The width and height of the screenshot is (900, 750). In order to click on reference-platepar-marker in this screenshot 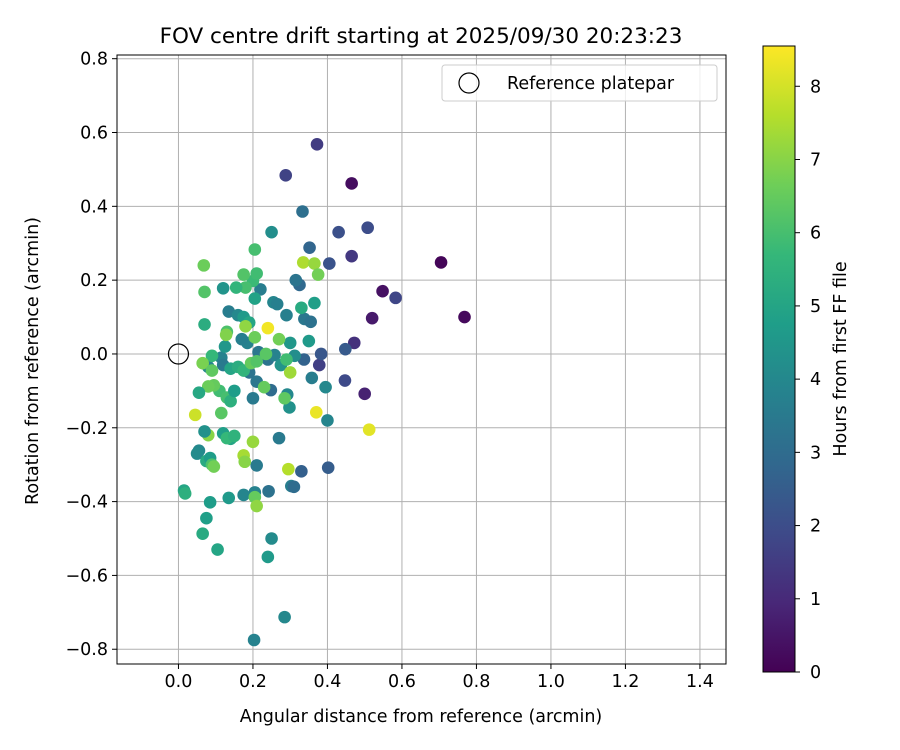, I will do `click(178, 354)`.